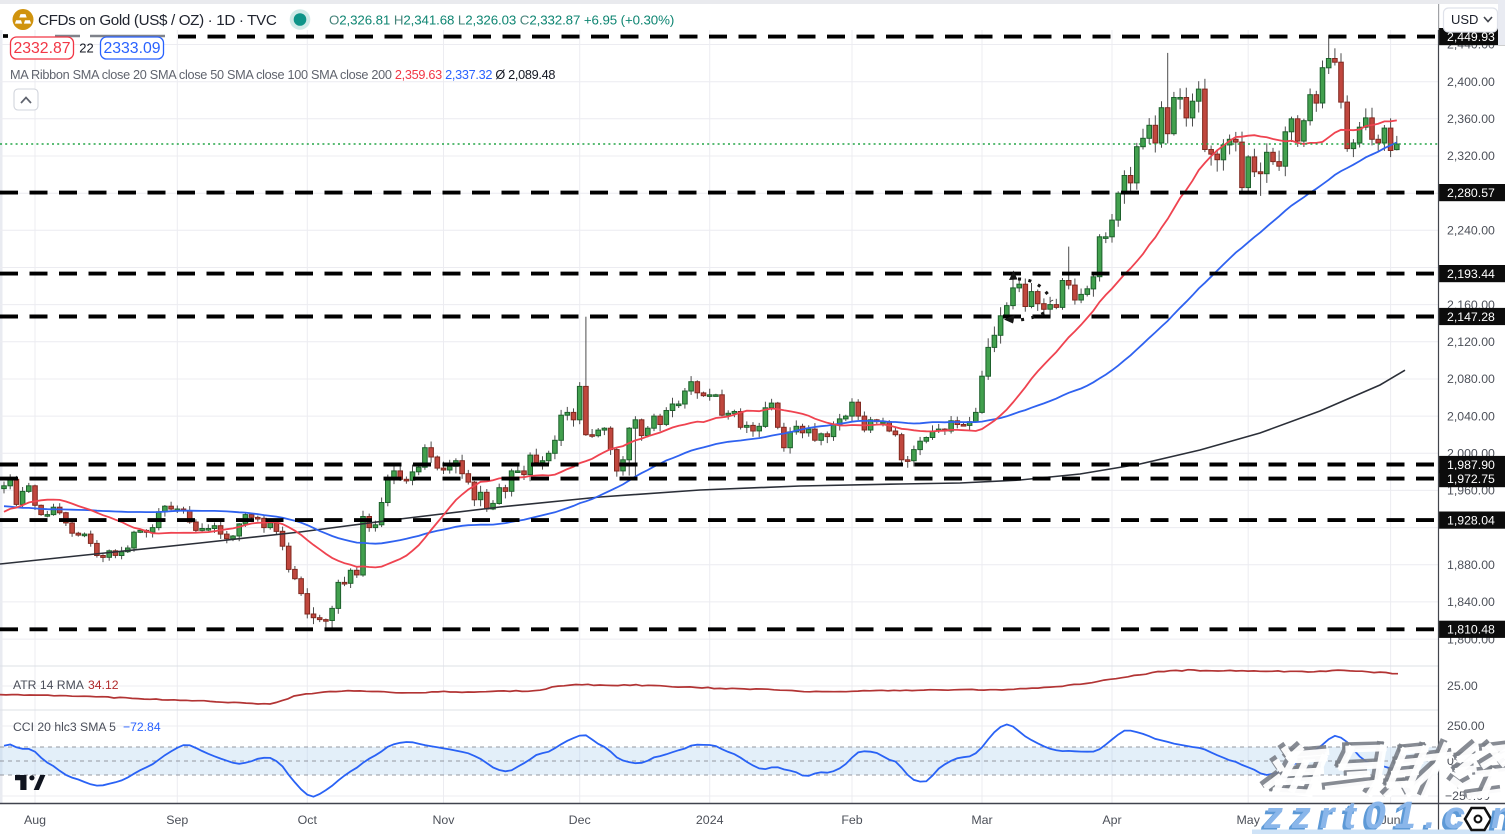 This screenshot has width=1505, height=839. Describe the element at coordinates (157, 20) in the screenshot. I see `svg-text:CFDs on Gold (US$ / OZ) · 1D ·: CFDs on Gold (US$ / OZ) · 1D · TVC` at that location.